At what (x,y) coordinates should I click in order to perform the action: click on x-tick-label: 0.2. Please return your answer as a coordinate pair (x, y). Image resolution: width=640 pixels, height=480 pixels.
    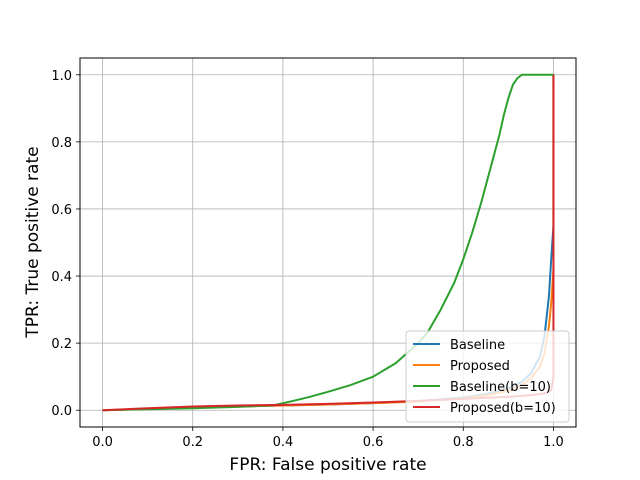
    Looking at the image, I should click on (192, 442).